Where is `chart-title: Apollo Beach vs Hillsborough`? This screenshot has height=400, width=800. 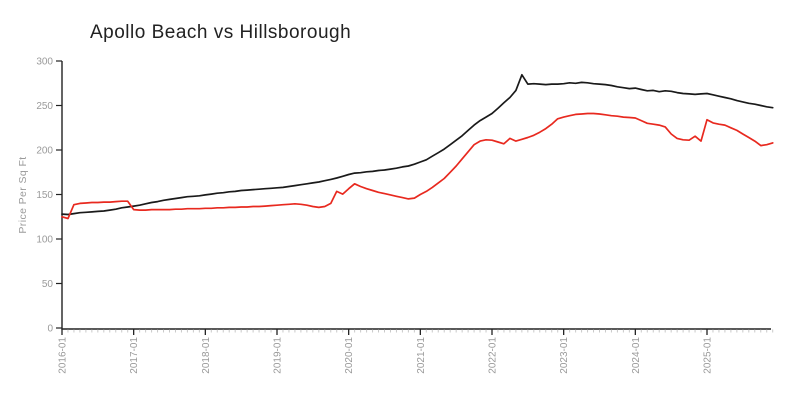
chart-title: Apollo Beach vs Hillsborough is located at coordinates (220, 32).